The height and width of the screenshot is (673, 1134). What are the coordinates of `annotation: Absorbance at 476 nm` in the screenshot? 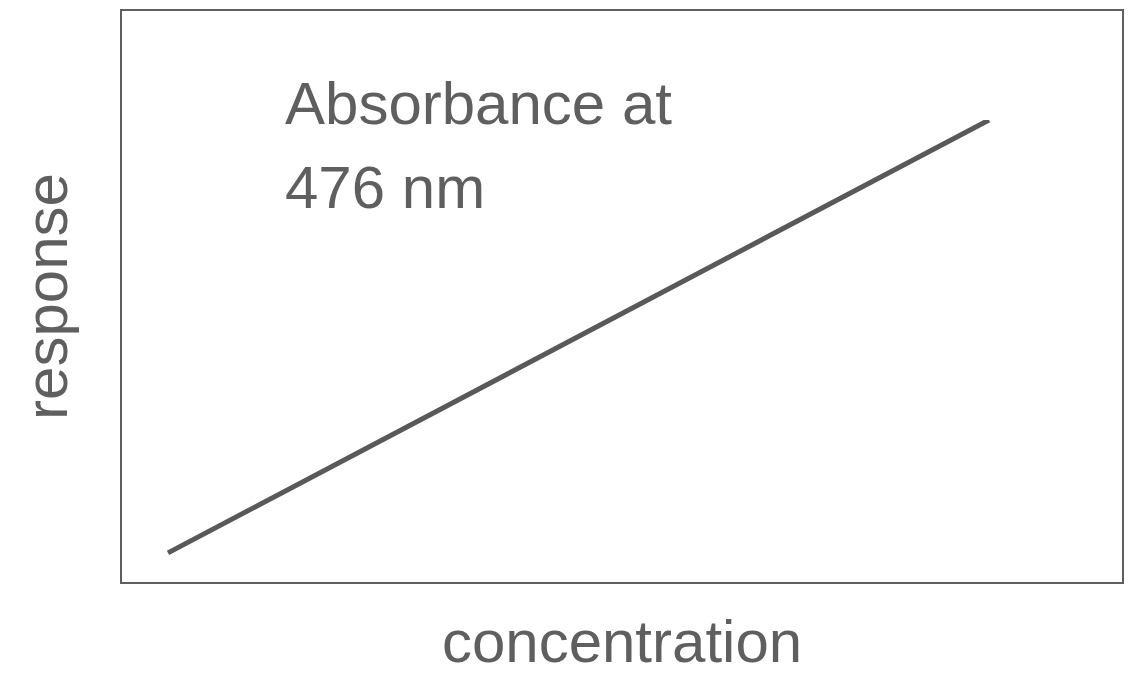 It's located at (479, 146).